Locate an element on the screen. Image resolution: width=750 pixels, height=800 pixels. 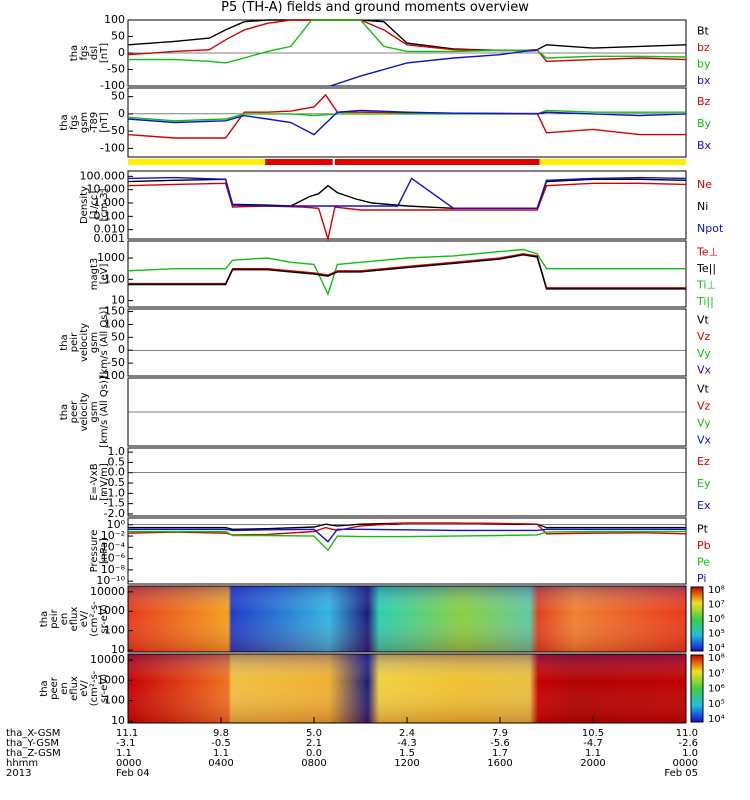
x-axis-value: 1.5 is located at coordinates (407, 753).